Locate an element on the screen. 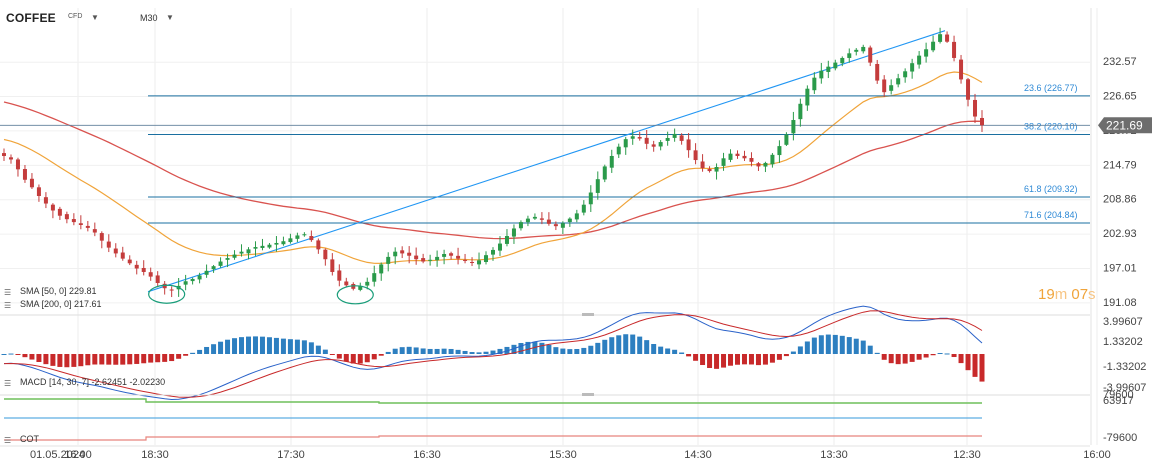 The width and height of the screenshot is (1163, 472). price-tick-label: 191.08 is located at coordinates (1120, 303).